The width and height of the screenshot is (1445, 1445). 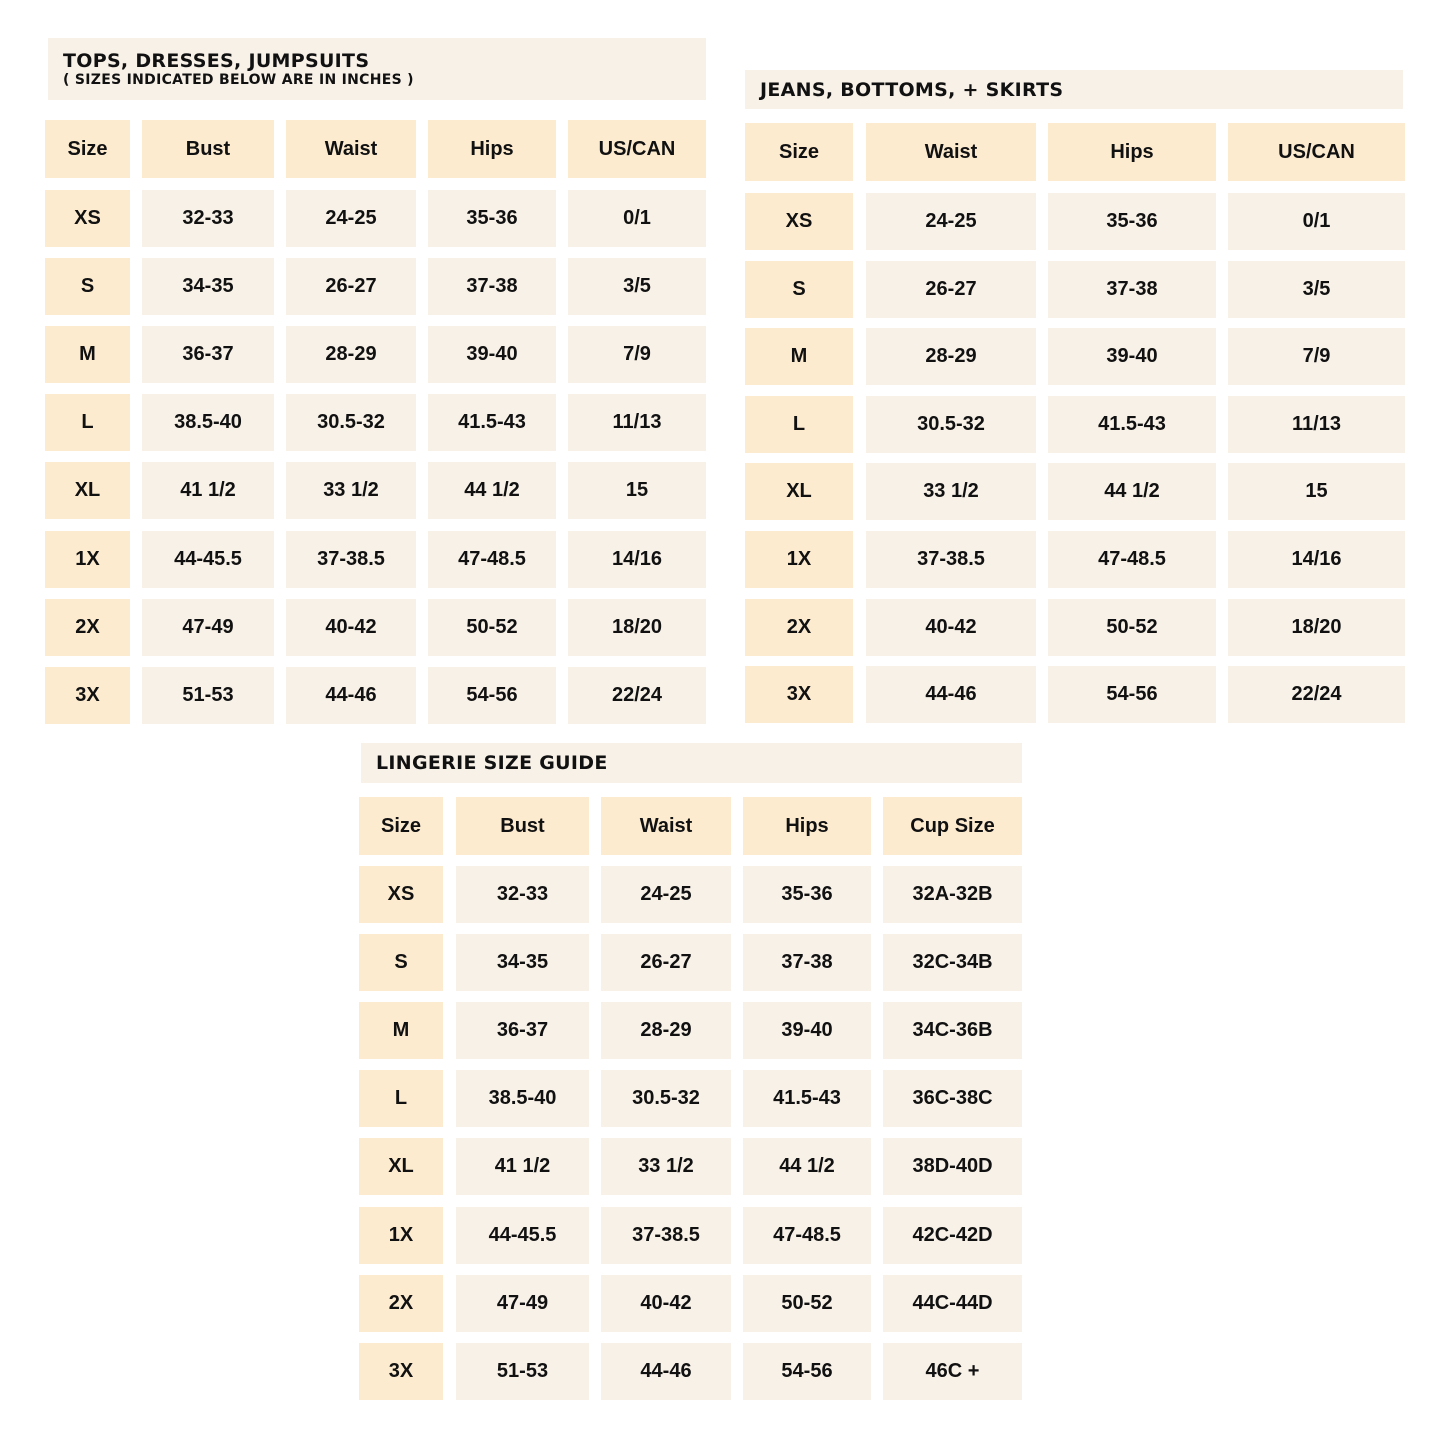 What do you see at coordinates (208, 286) in the screenshot?
I see `table-cell: 34-35` at bounding box center [208, 286].